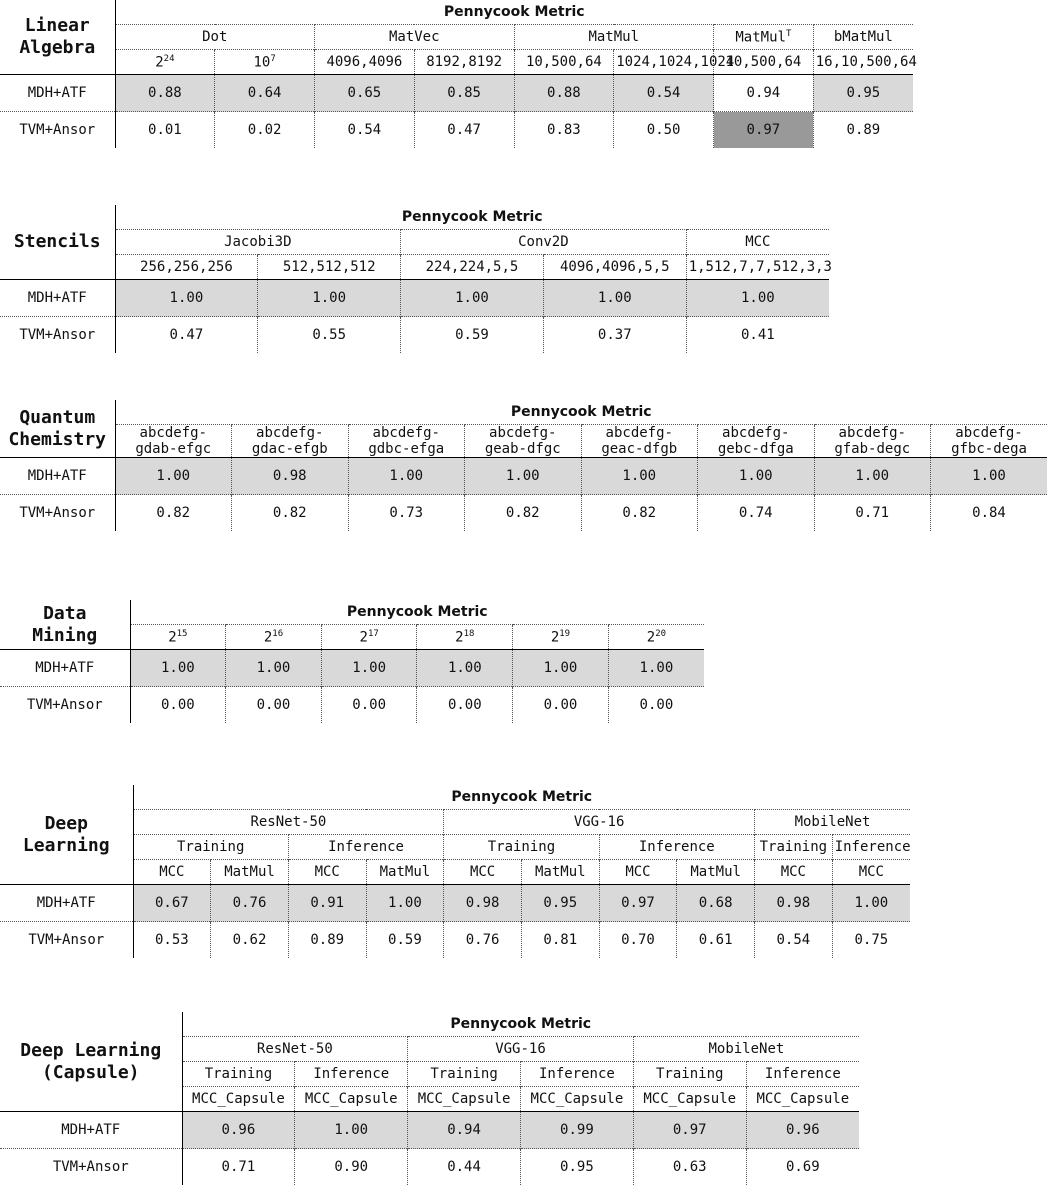  Describe the element at coordinates (249, 903) in the screenshot. I see `value-cell: 0.76` at that location.